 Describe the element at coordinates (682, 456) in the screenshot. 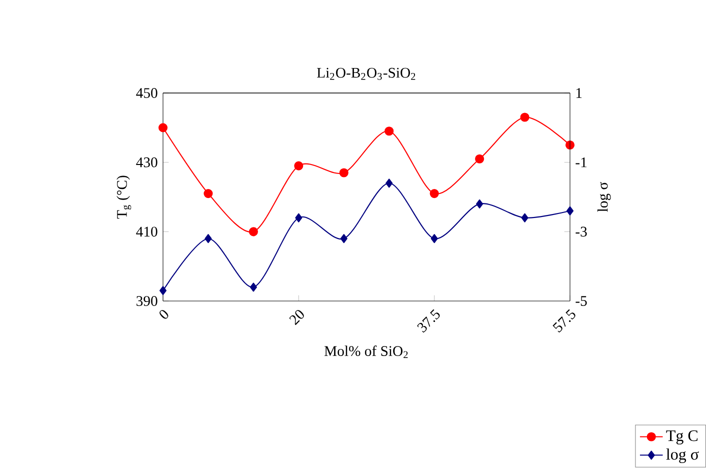

I see `legend-label: log σ` at that location.